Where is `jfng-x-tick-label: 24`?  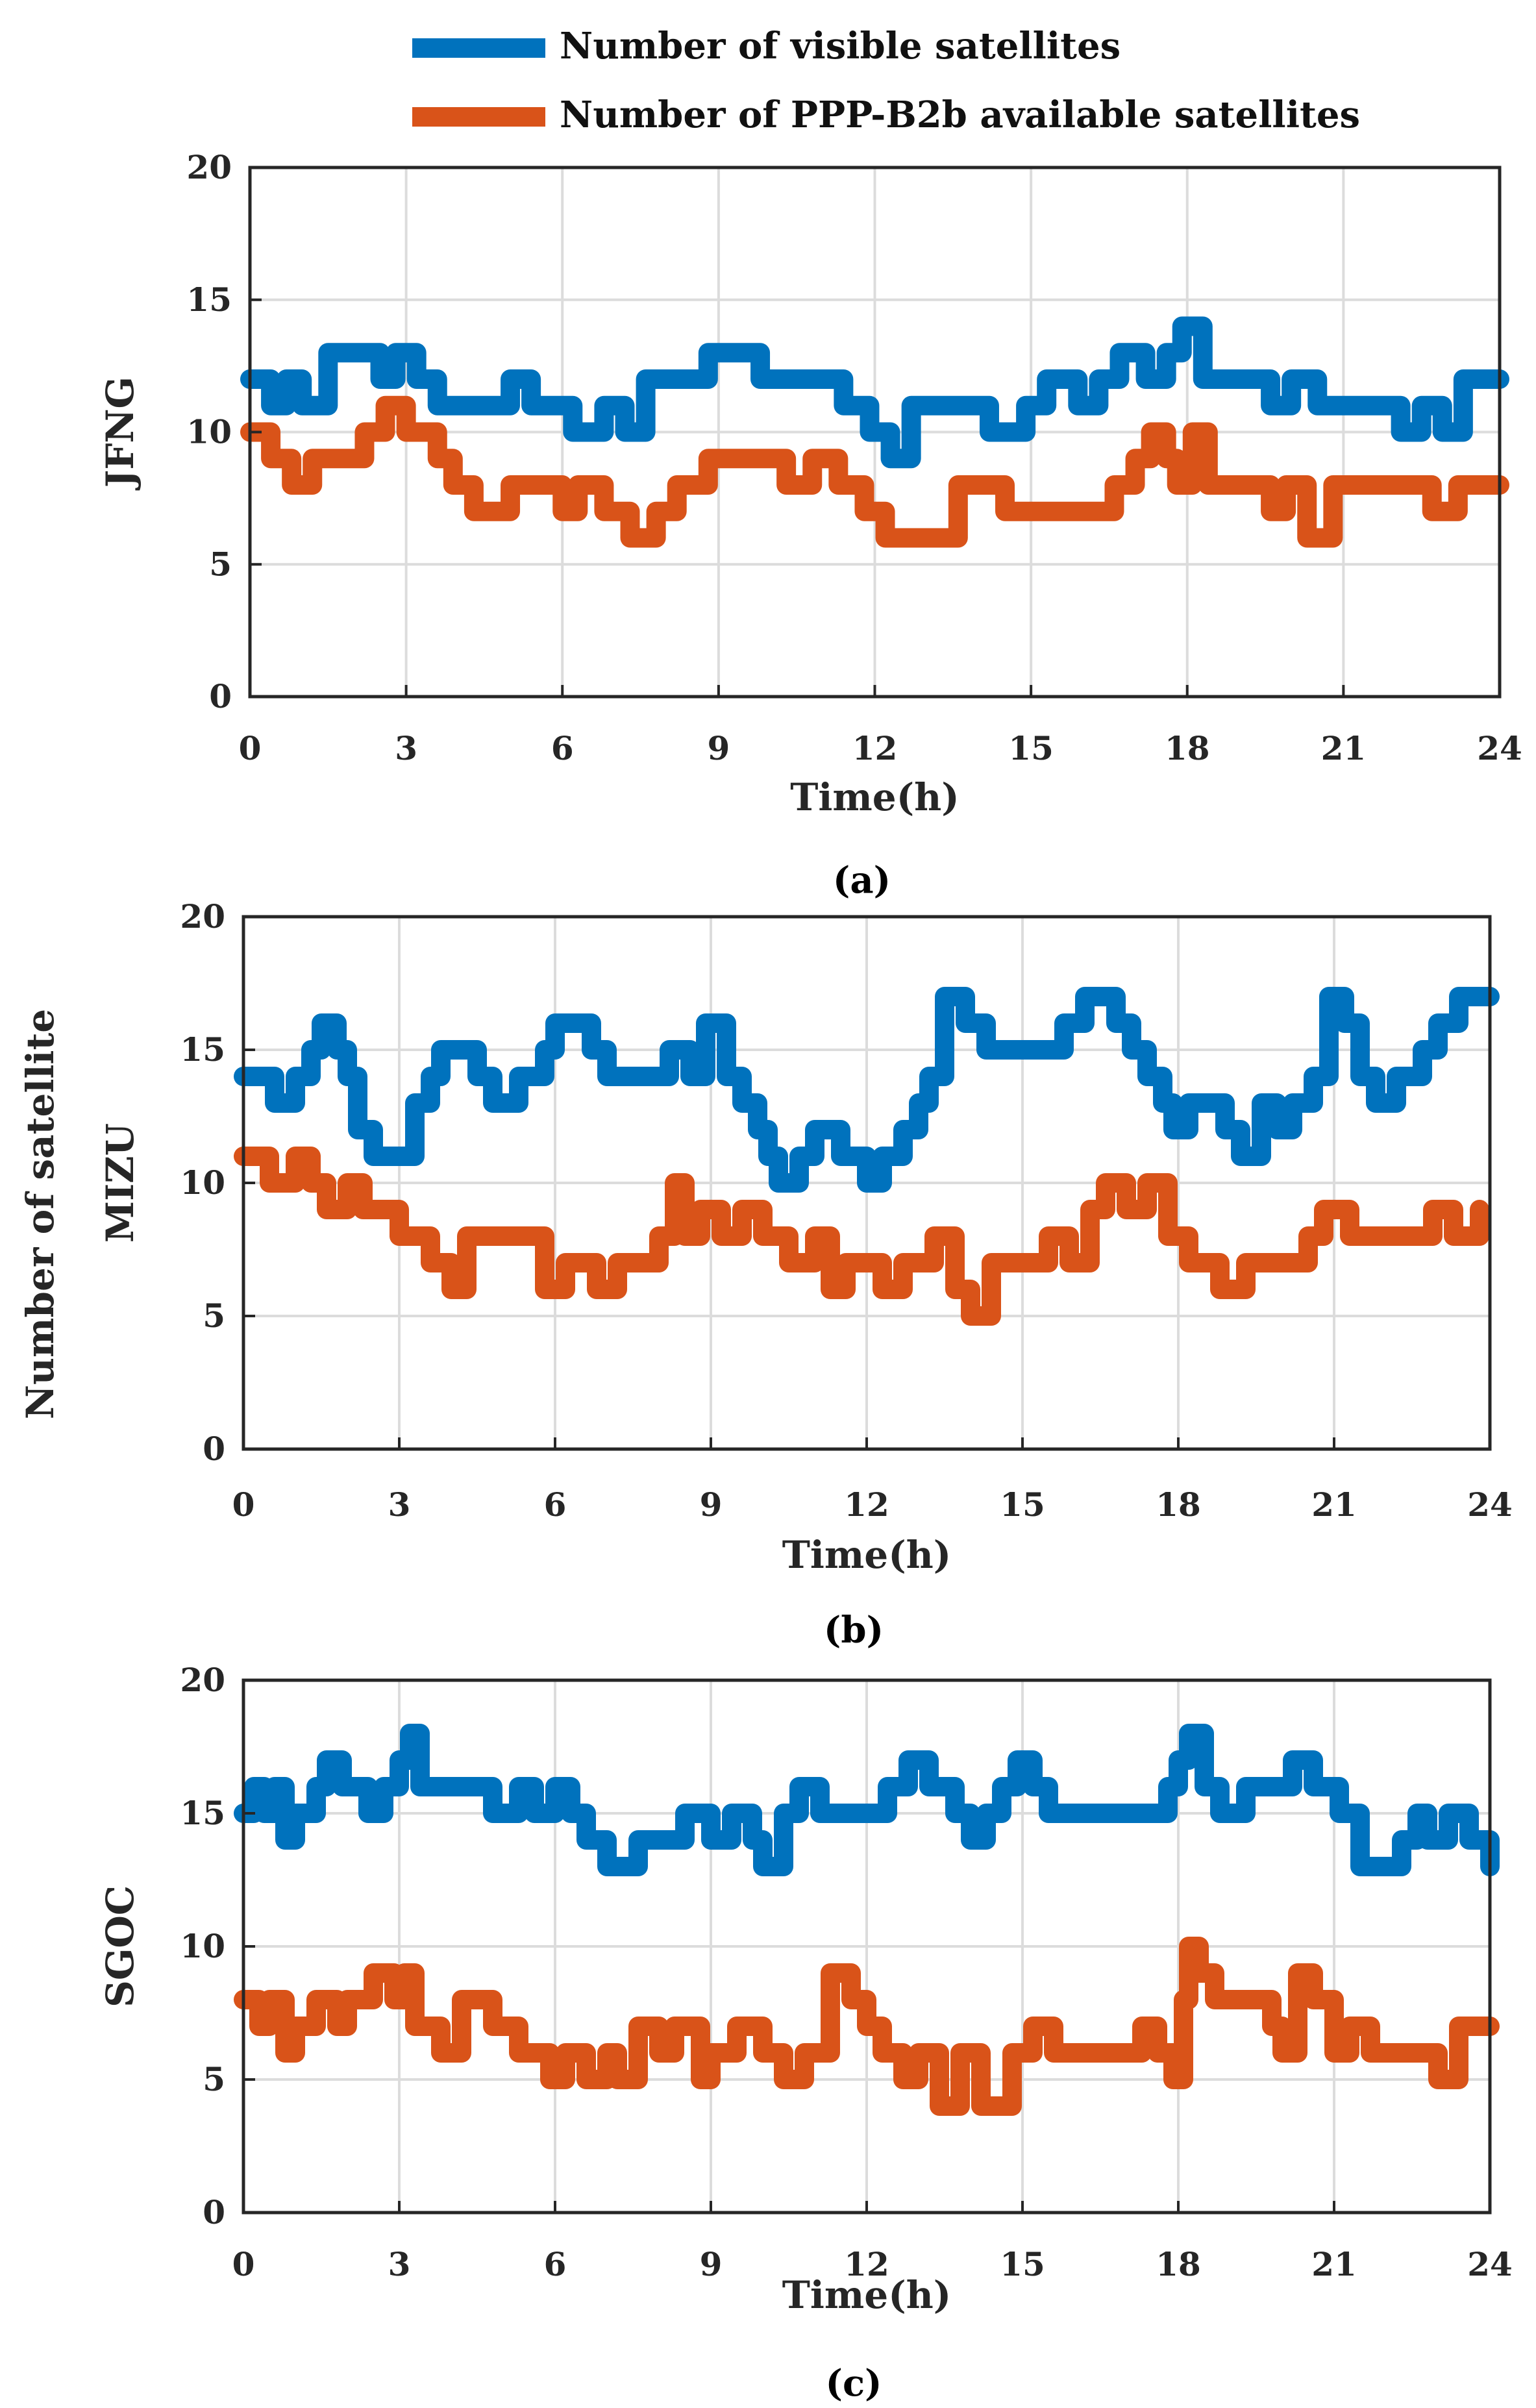 jfng-x-tick-label: 24 is located at coordinates (1499, 748).